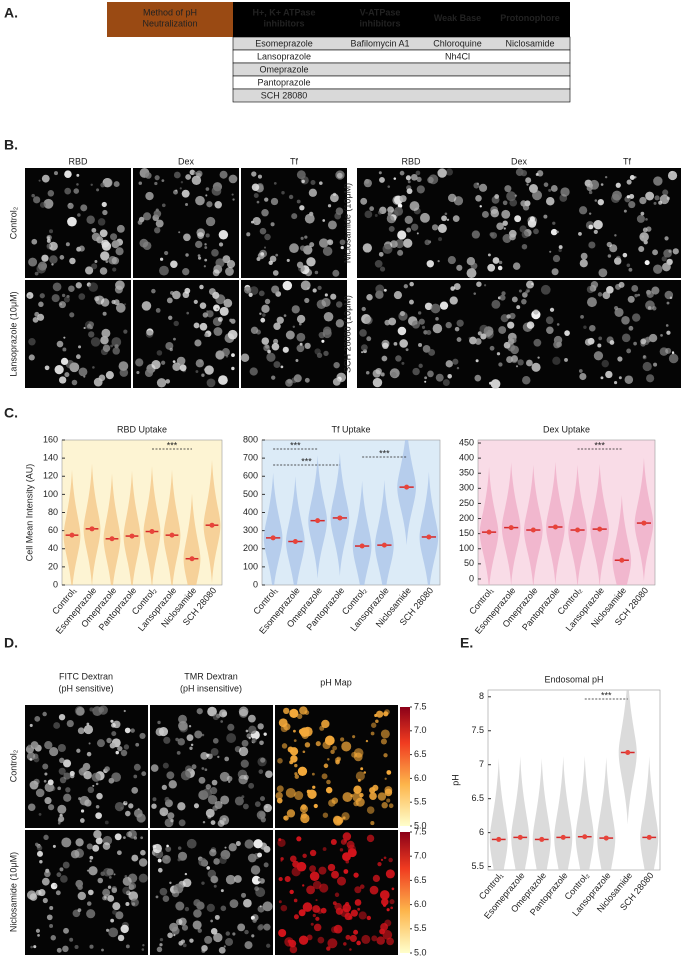 Image resolution: width=683 pixels, height=959 pixels. I want to click on y-tick-label: 120, so click(50, 476).